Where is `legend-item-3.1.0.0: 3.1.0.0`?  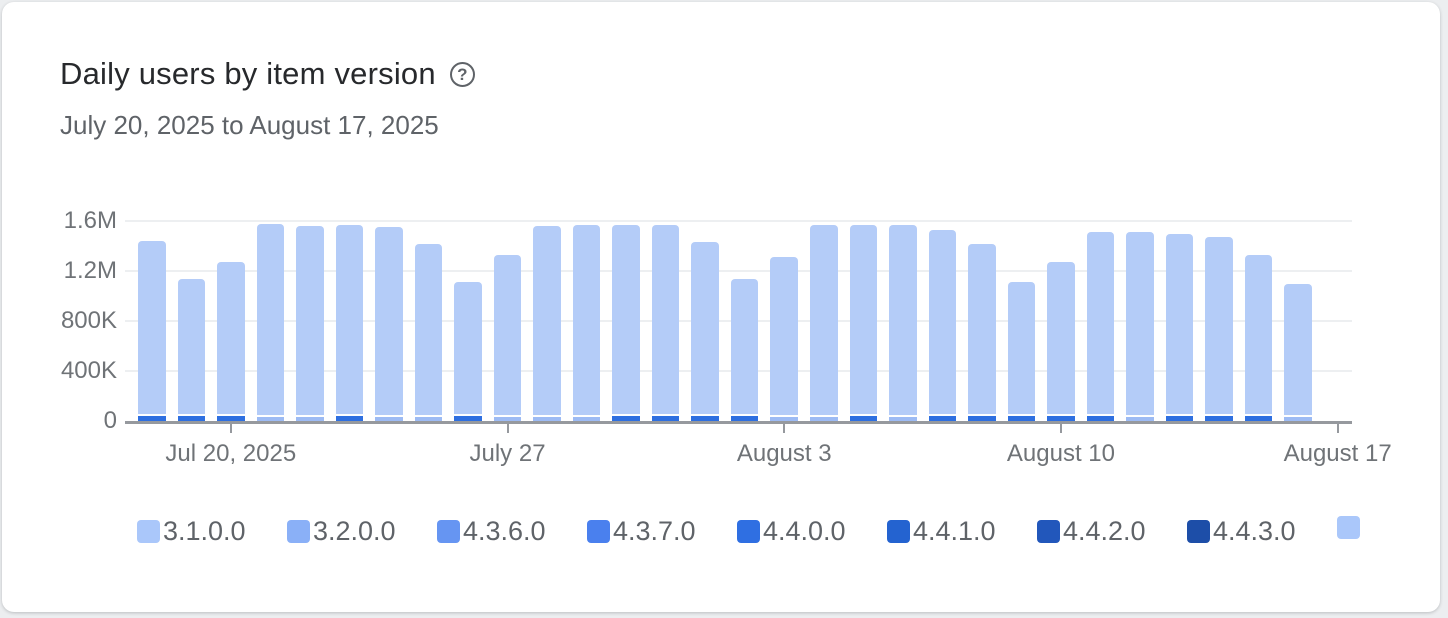 legend-item-3.1.0.0: 3.1.0.0 is located at coordinates (191, 531).